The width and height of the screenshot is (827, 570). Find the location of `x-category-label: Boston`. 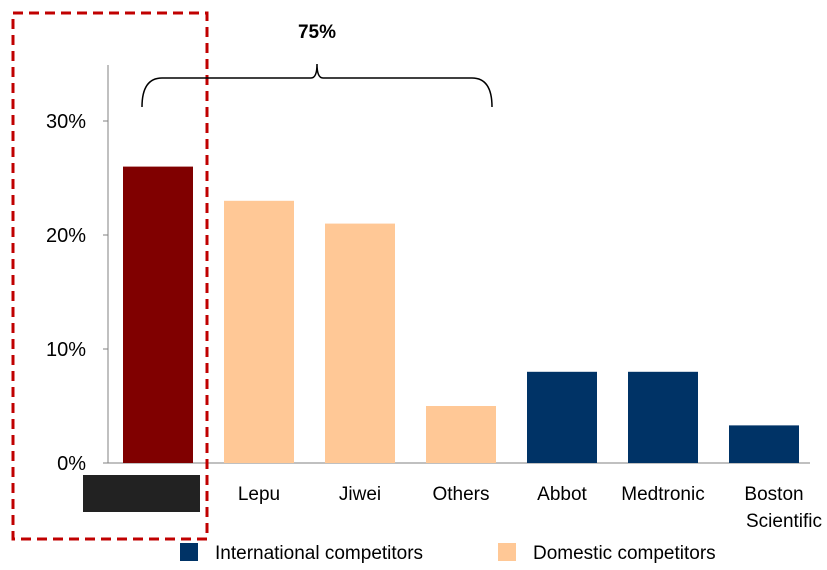

x-category-label: Boston is located at coordinates (773, 494).